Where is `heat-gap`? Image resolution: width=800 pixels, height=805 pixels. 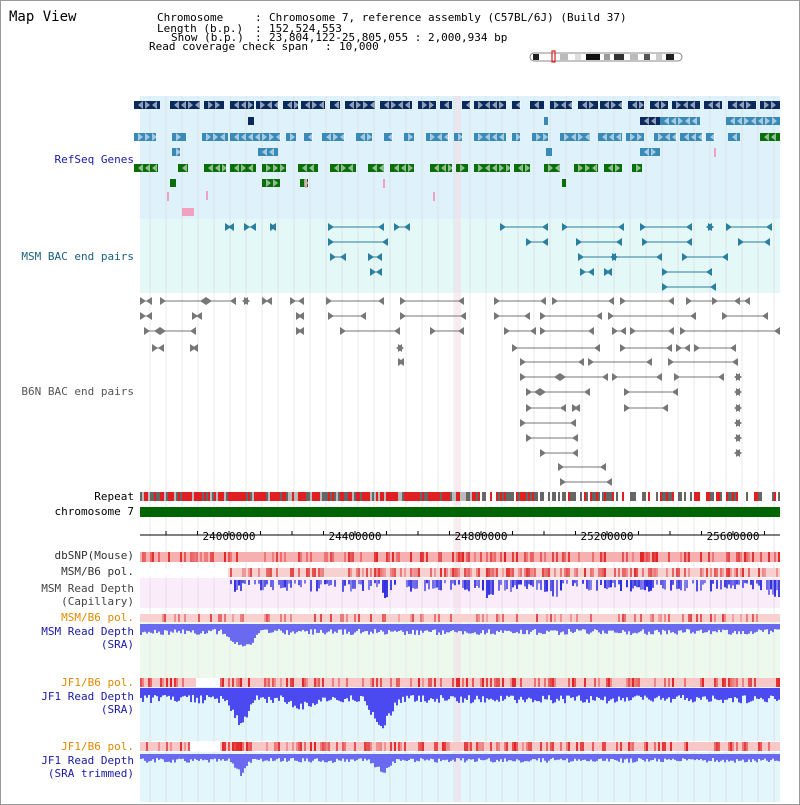 heat-gap is located at coordinates (208, 682).